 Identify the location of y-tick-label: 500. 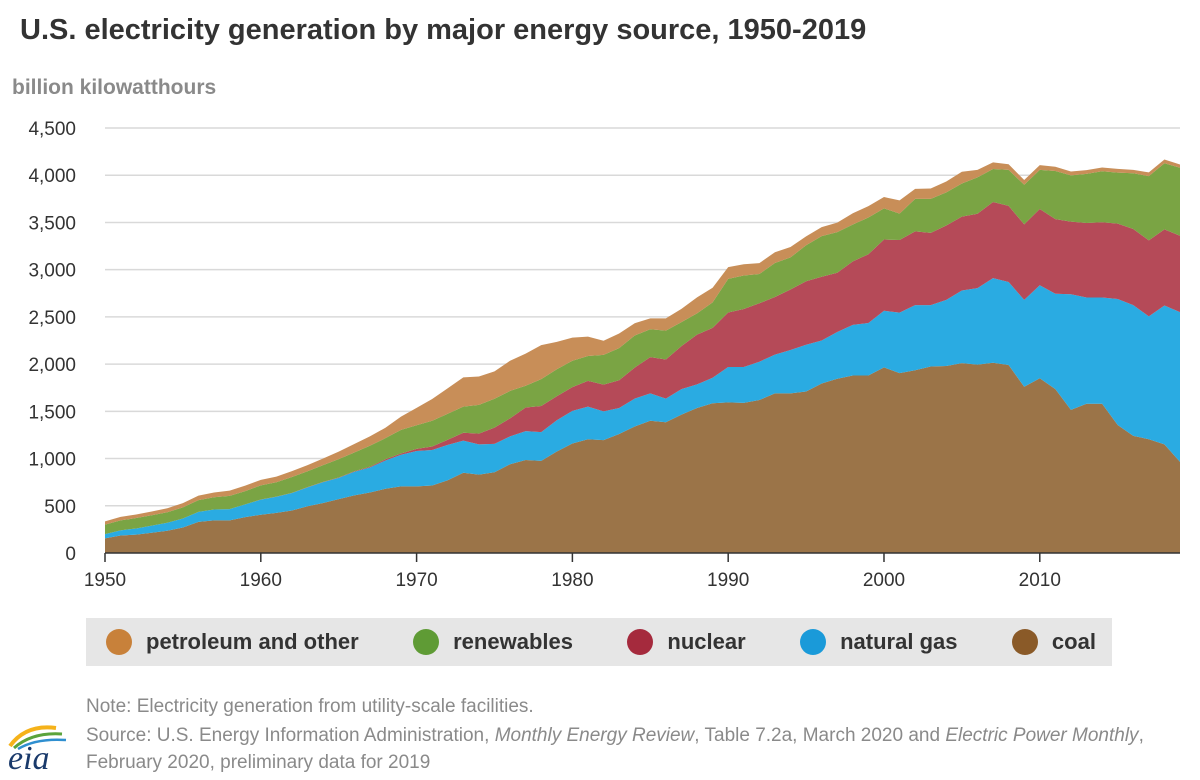
(60, 507).